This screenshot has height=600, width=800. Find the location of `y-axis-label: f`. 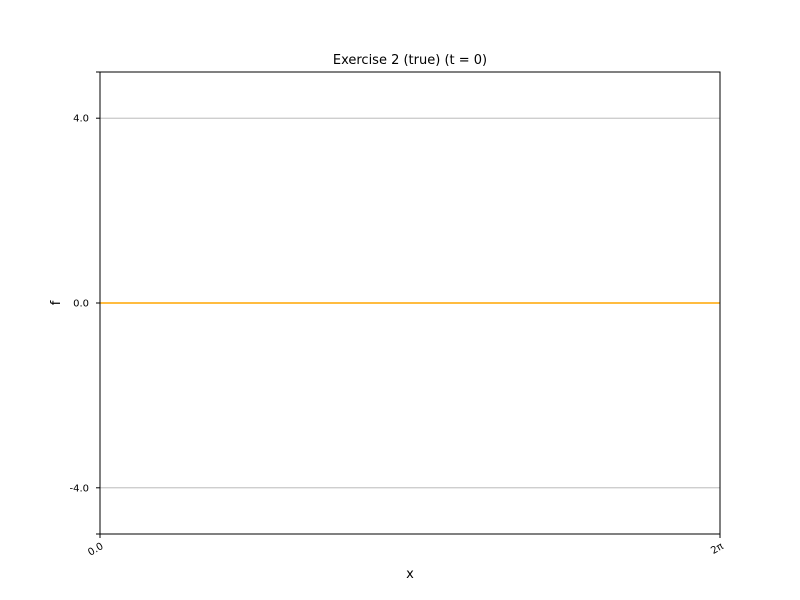

y-axis-label: f is located at coordinates (56, 302).